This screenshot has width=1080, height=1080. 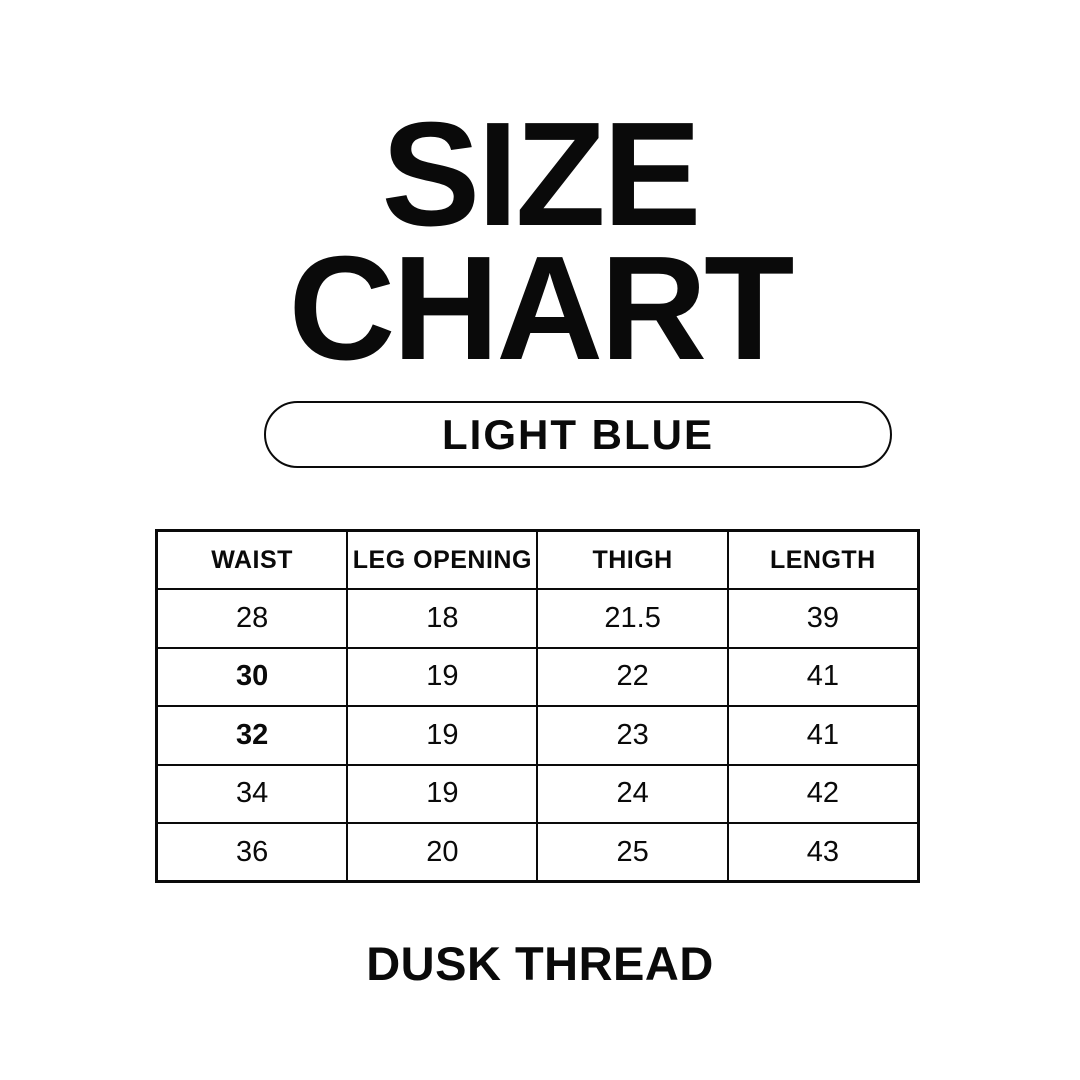 I want to click on column-header-leg-opening: LEG OPENING, so click(x=442, y=559).